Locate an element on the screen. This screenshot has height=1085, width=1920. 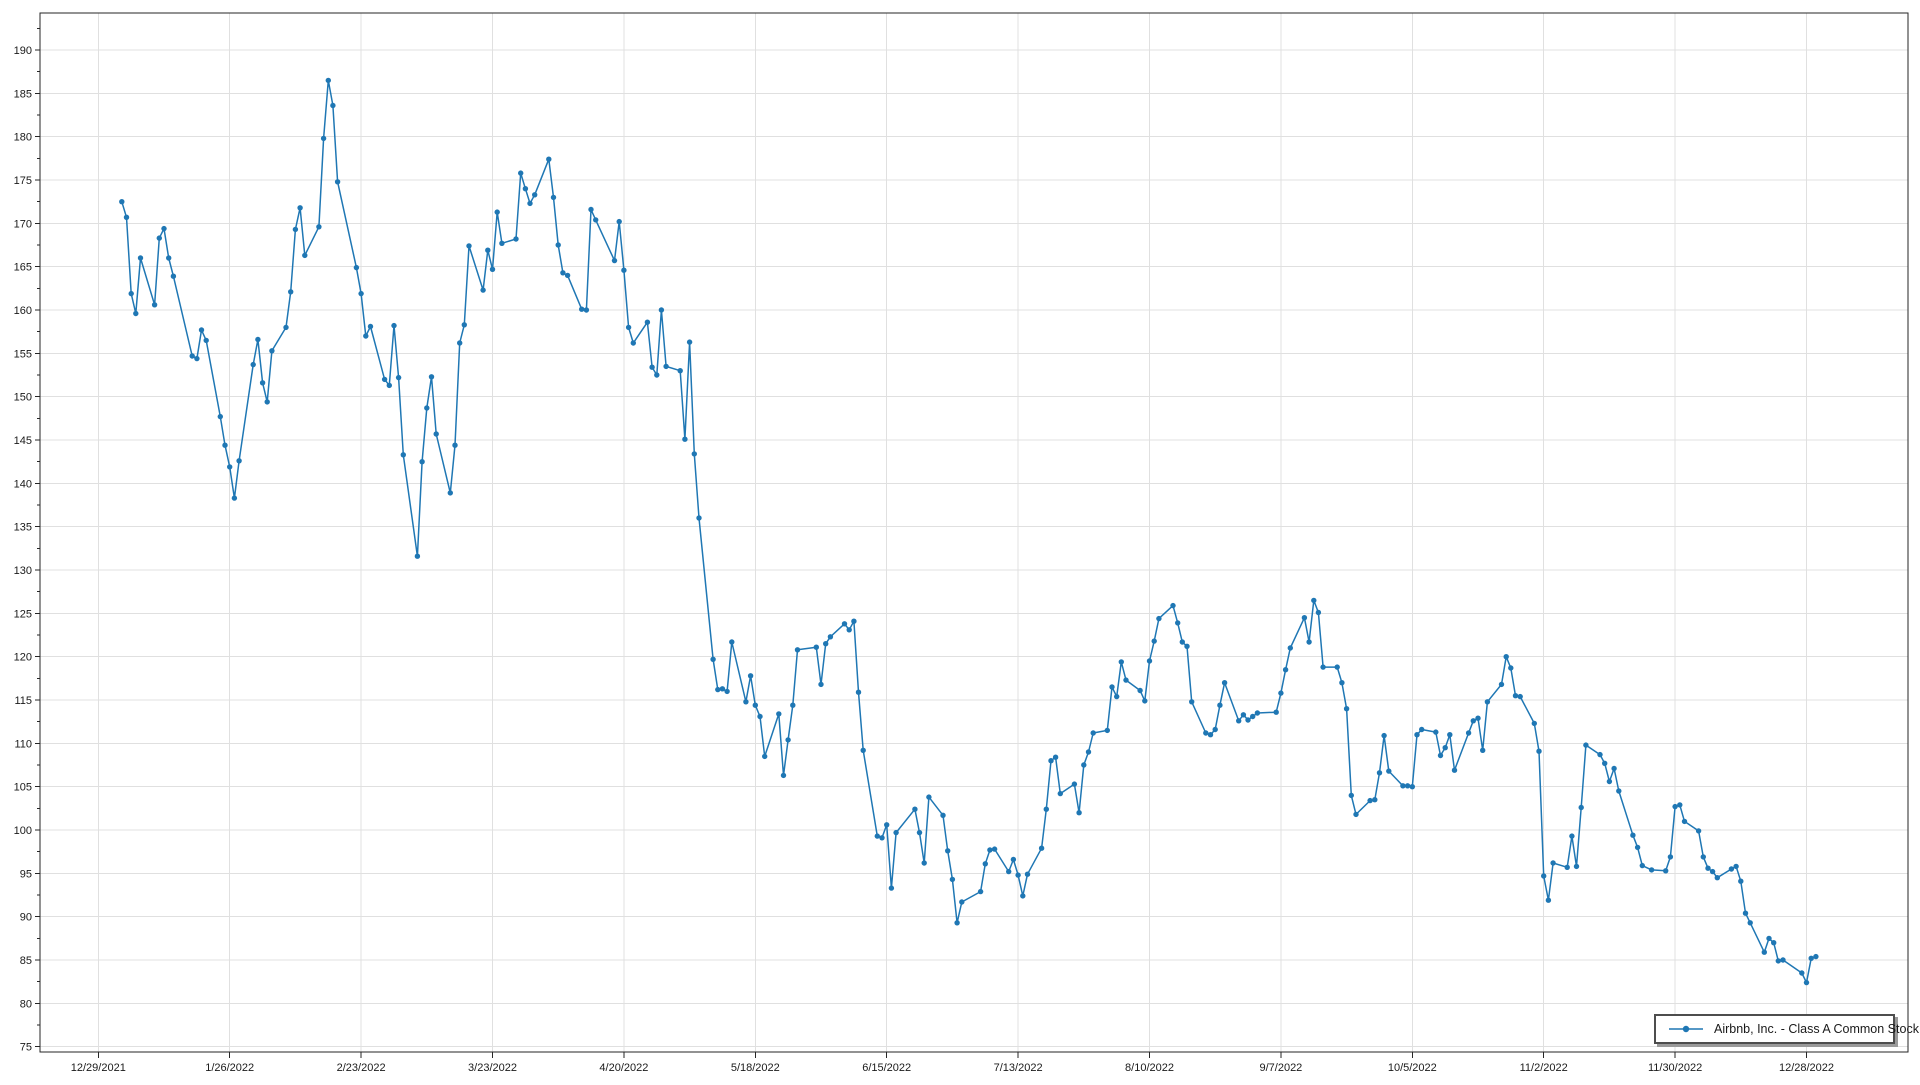
x-tick-label: 12/28/2022 is located at coordinates (1806, 1068).